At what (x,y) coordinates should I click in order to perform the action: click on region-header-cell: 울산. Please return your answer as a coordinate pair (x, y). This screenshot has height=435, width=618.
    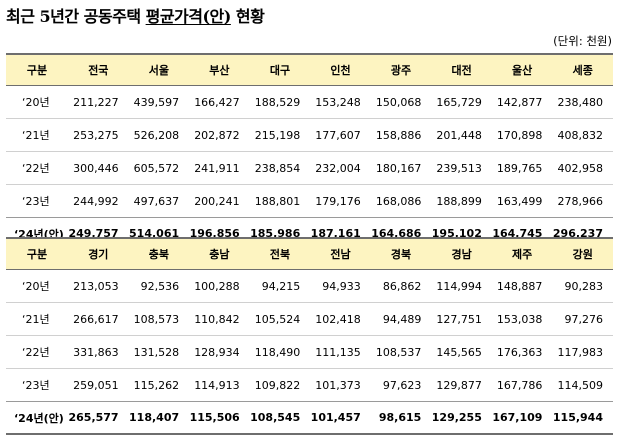
    Looking at the image, I should click on (522, 69).